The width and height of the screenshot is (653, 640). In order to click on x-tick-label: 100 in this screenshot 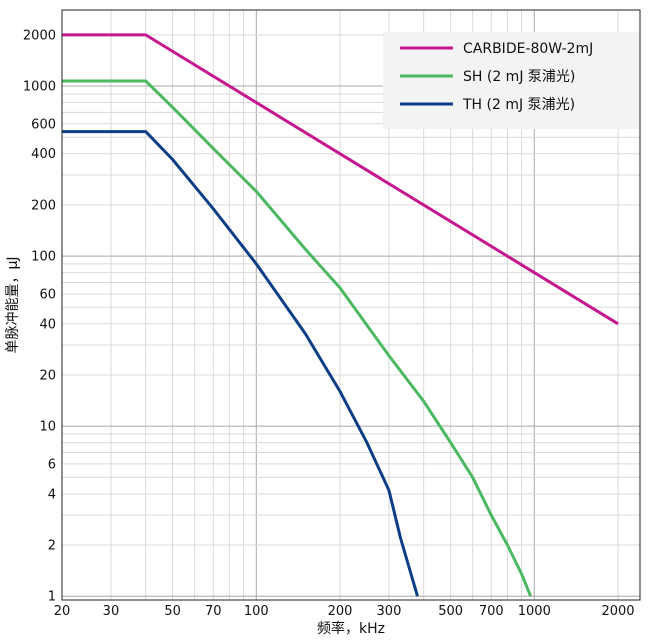, I will do `click(256, 611)`.